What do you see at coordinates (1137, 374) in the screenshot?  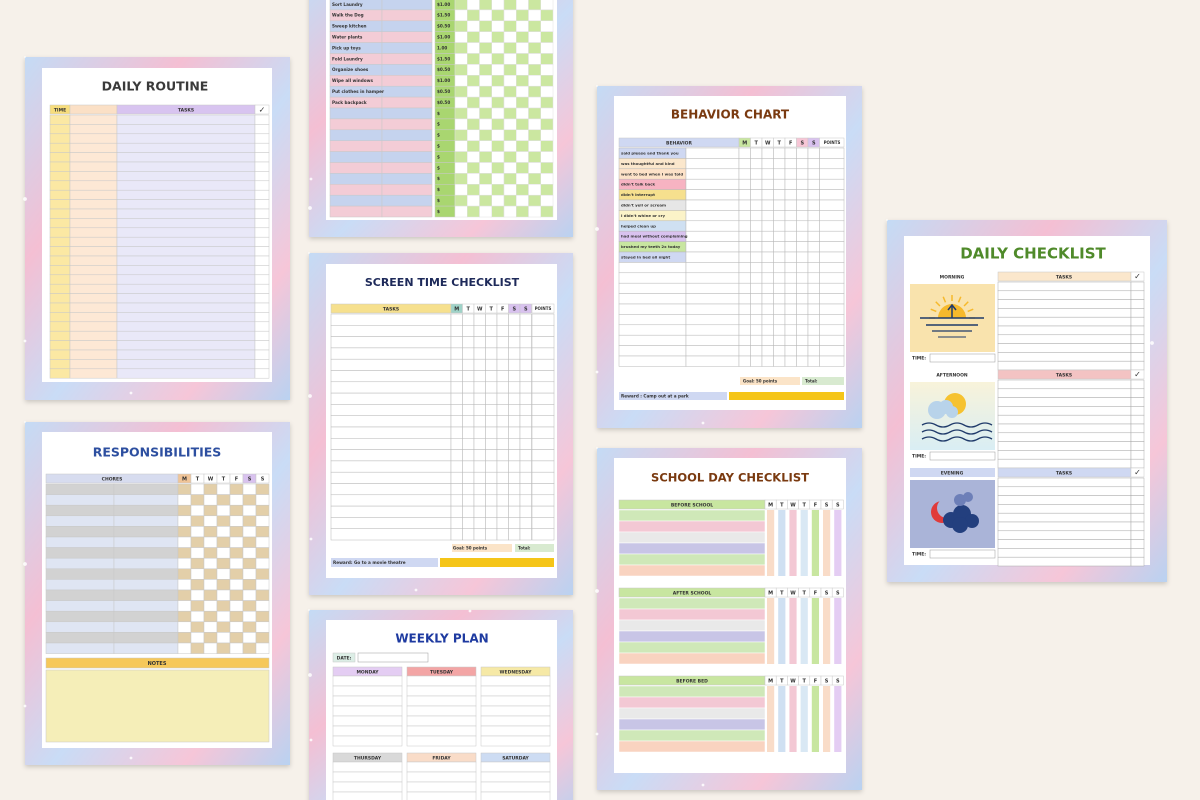 I see `label: ✓` at bounding box center [1137, 374].